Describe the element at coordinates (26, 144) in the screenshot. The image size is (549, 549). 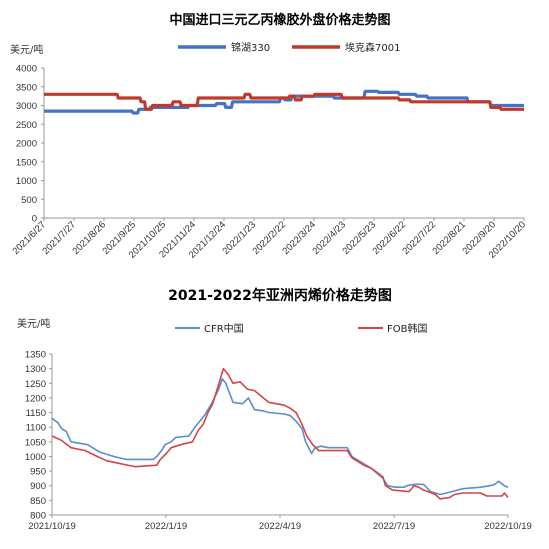
I see `chart1-ytick-label: 2000` at that location.